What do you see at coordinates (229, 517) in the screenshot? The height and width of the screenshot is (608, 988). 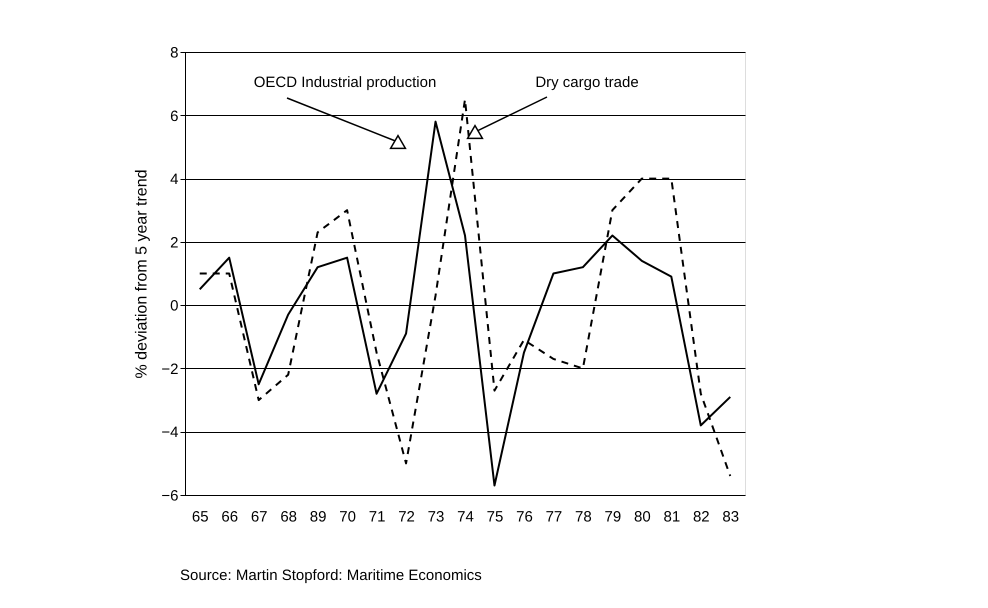 I see `x-tick-label: 66` at bounding box center [229, 517].